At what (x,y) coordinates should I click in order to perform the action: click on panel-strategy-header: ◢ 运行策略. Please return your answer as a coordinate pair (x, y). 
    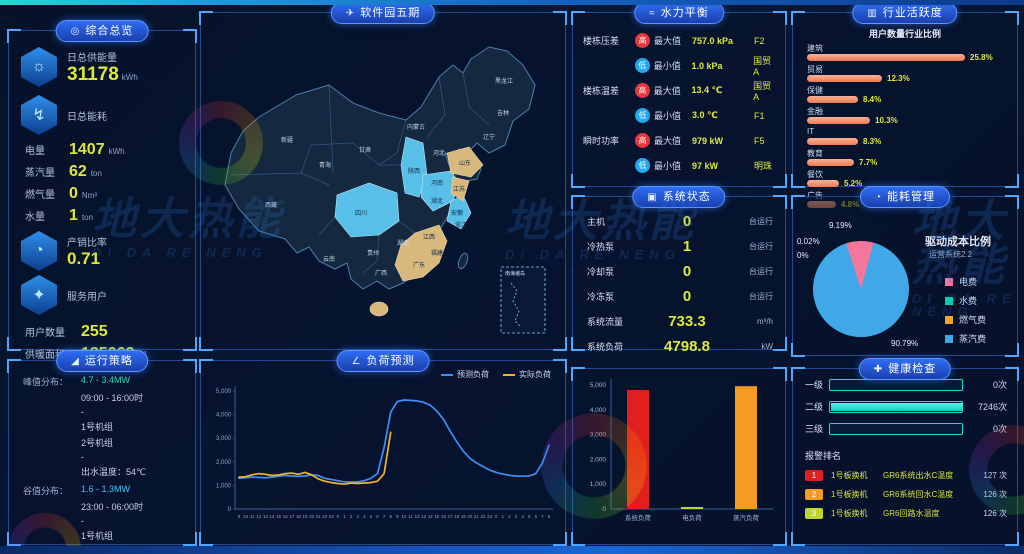
    Looking at the image, I should click on (102, 361).